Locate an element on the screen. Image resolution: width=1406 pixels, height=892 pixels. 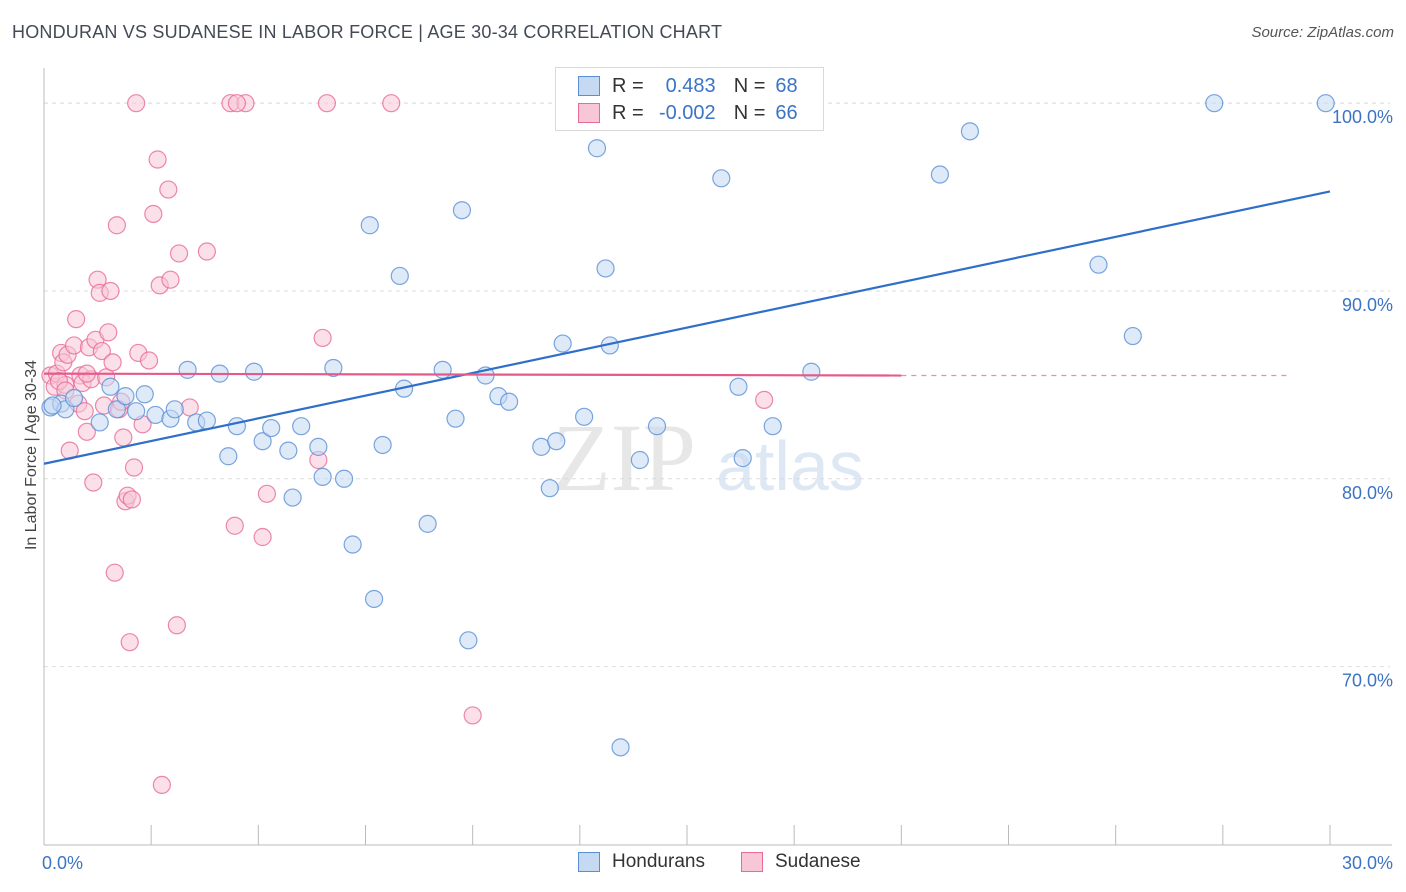
x-tick-labels: 0.0% 30.0% is located at coordinates (717, 863).